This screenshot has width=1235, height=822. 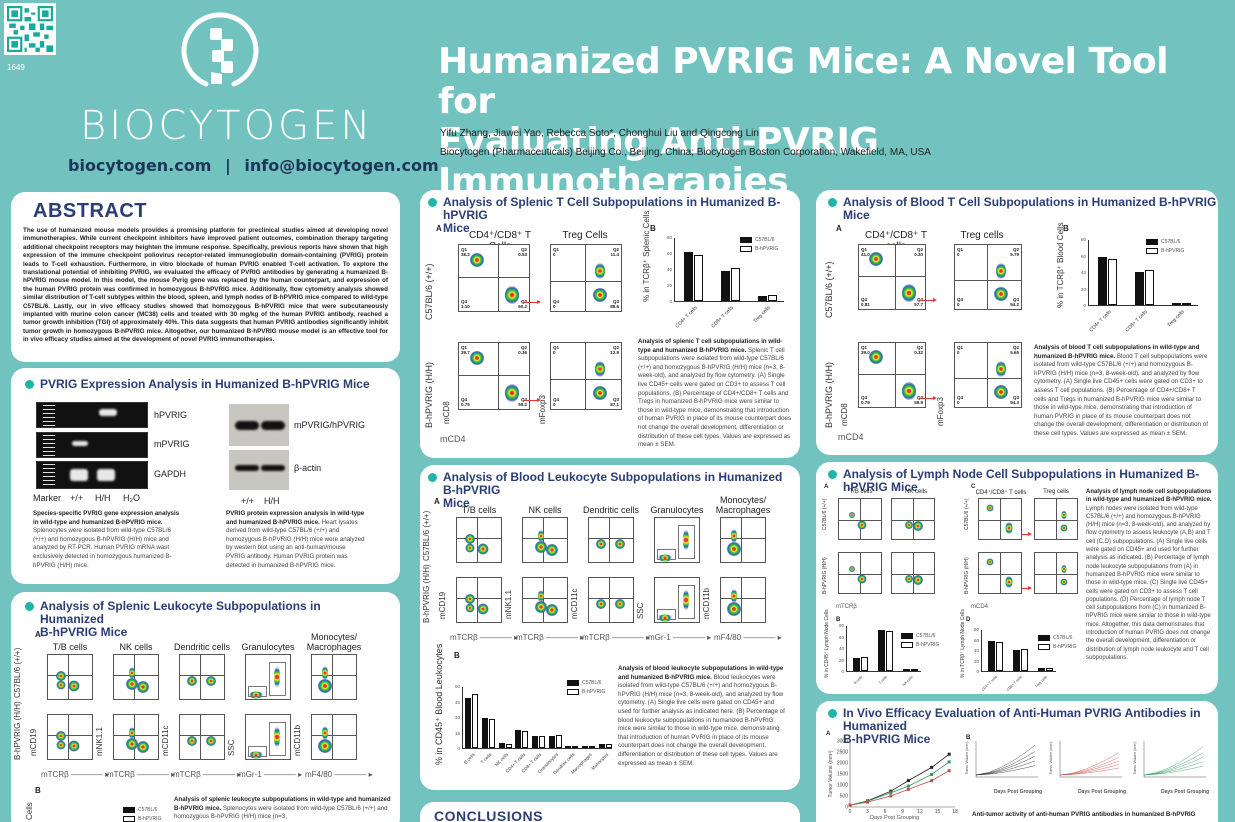 What do you see at coordinates (1014, 350) in the screenshot?
I see `quadrant-q2-value: Q2 5.65` at bounding box center [1014, 350].